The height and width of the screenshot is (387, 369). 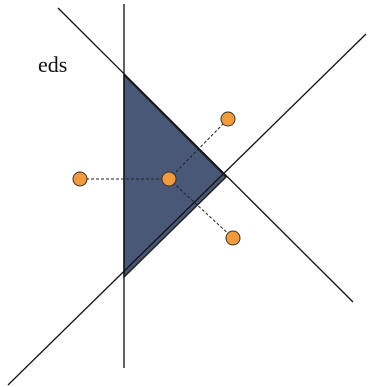 What do you see at coordinates (52, 64) in the screenshot?
I see `label: eds` at bounding box center [52, 64].